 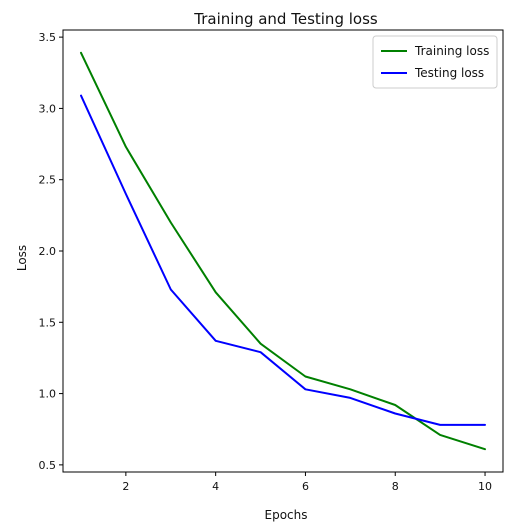 What do you see at coordinates (48, 251) in the screenshot?
I see `y-tick-label: 2.0` at bounding box center [48, 251].